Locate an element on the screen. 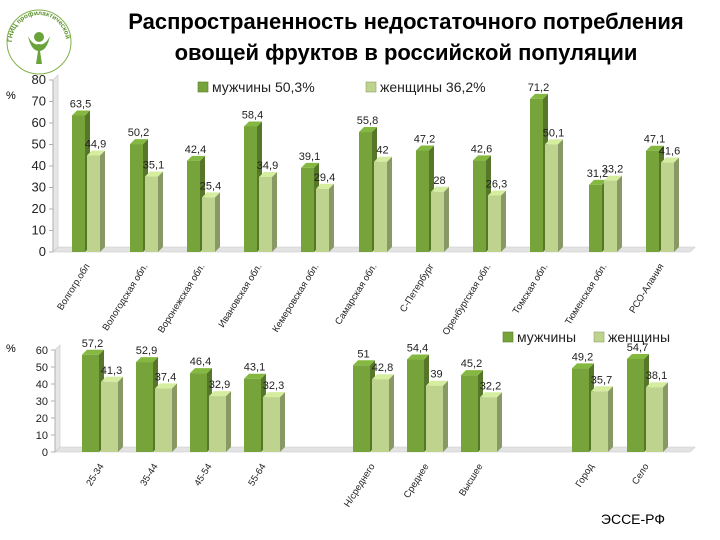 The height and width of the screenshot is (540, 720). y-tick-label: 50 is located at coordinates (39, 144).